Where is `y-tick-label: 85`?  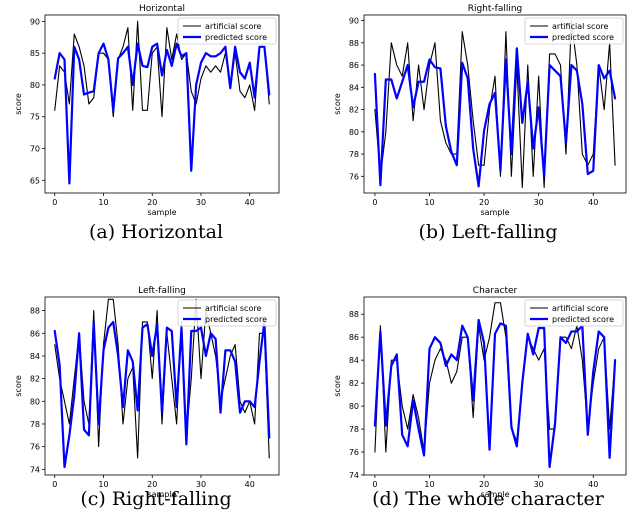
y-tick-label: 85 is located at coordinates (35, 53).